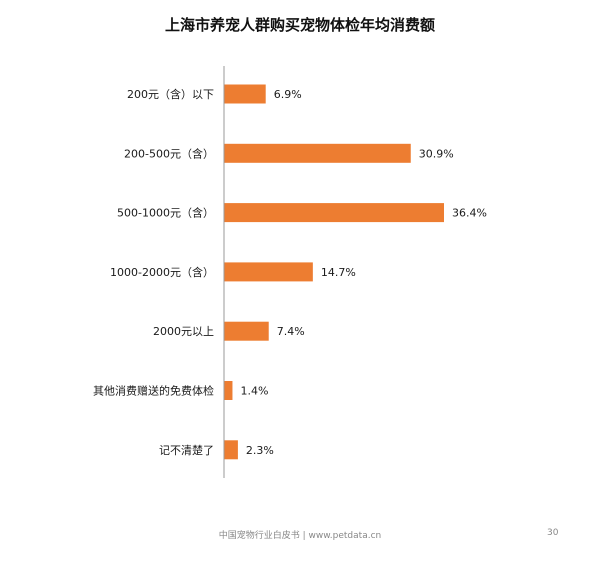  I want to click on category-label: 记不清楚了, so click(186, 450).